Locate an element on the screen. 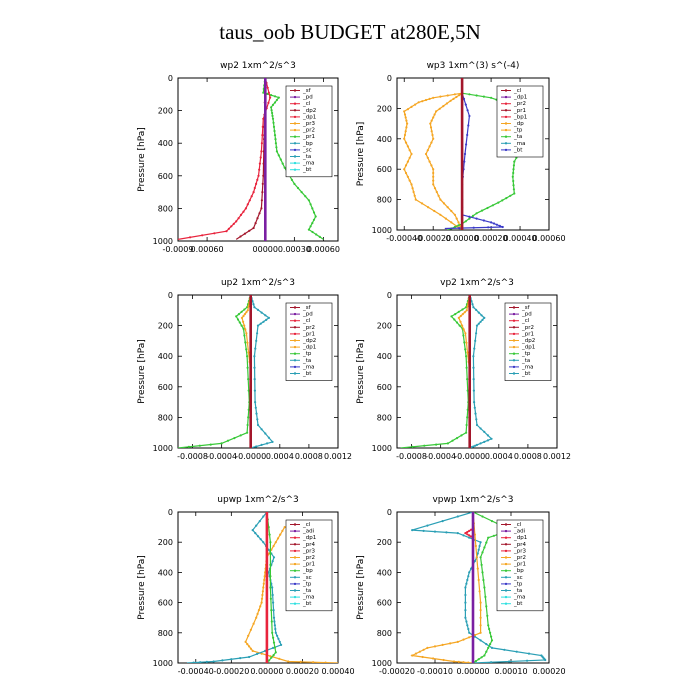  x-tick-label: -0.00020 is located at coordinates (397, 671).